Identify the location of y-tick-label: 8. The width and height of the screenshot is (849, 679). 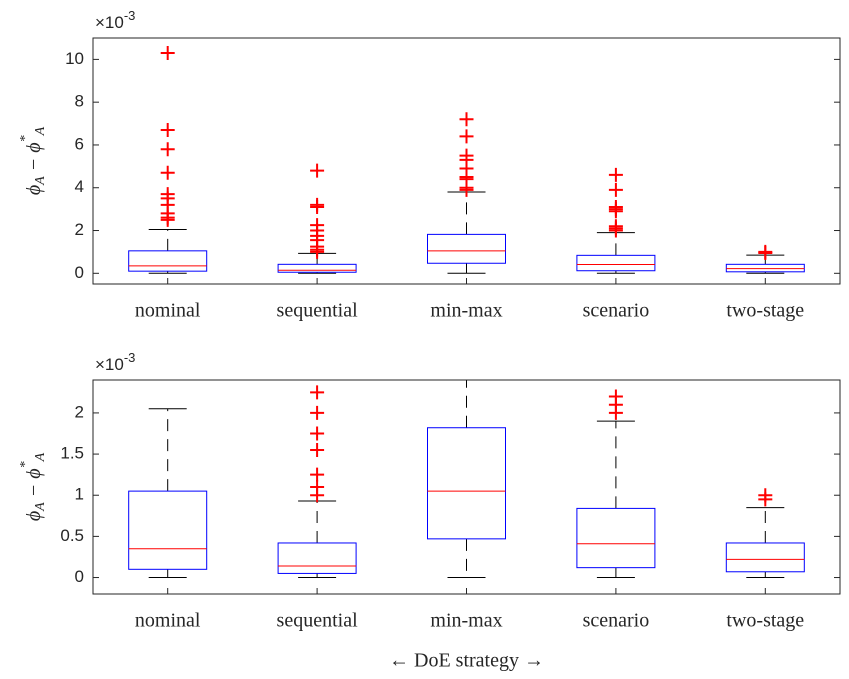
(79, 101).